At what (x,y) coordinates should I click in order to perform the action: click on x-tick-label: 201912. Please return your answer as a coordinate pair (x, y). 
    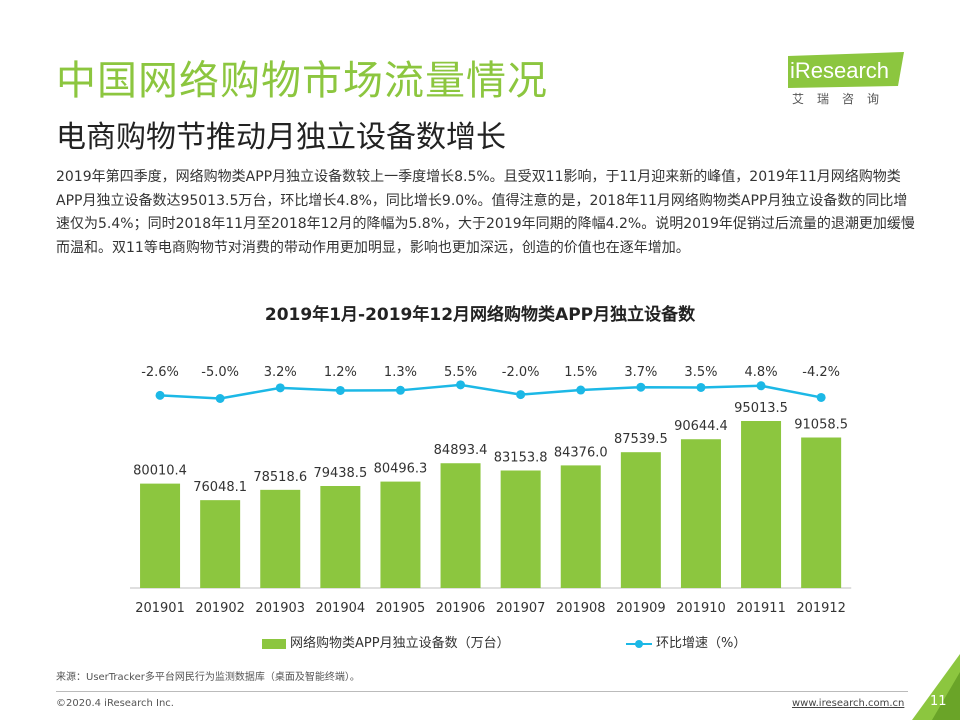
    Looking at the image, I should click on (821, 608).